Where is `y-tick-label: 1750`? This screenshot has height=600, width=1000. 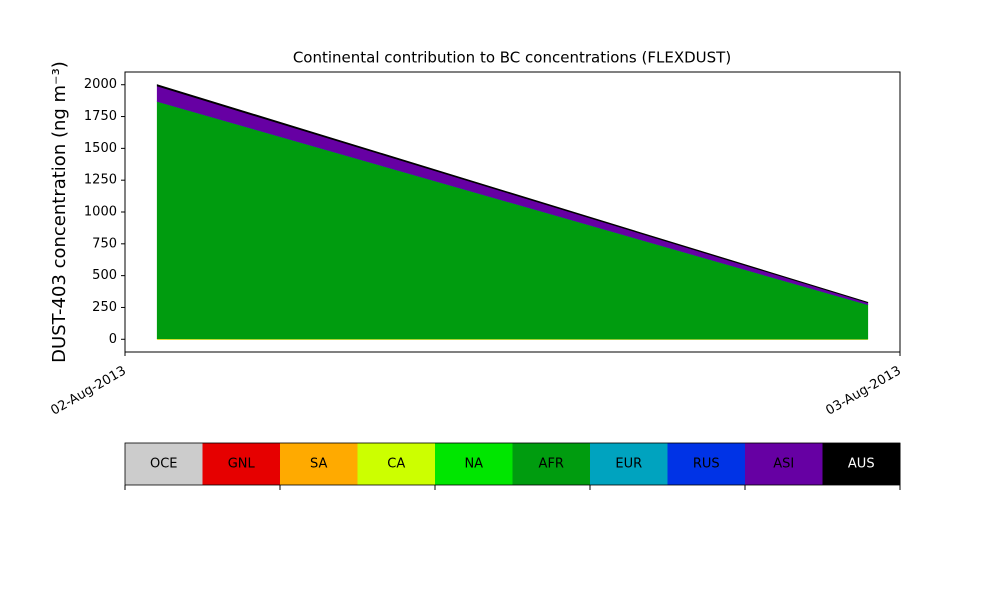 y-tick-label: 1750 is located at coordinates (100, 116).